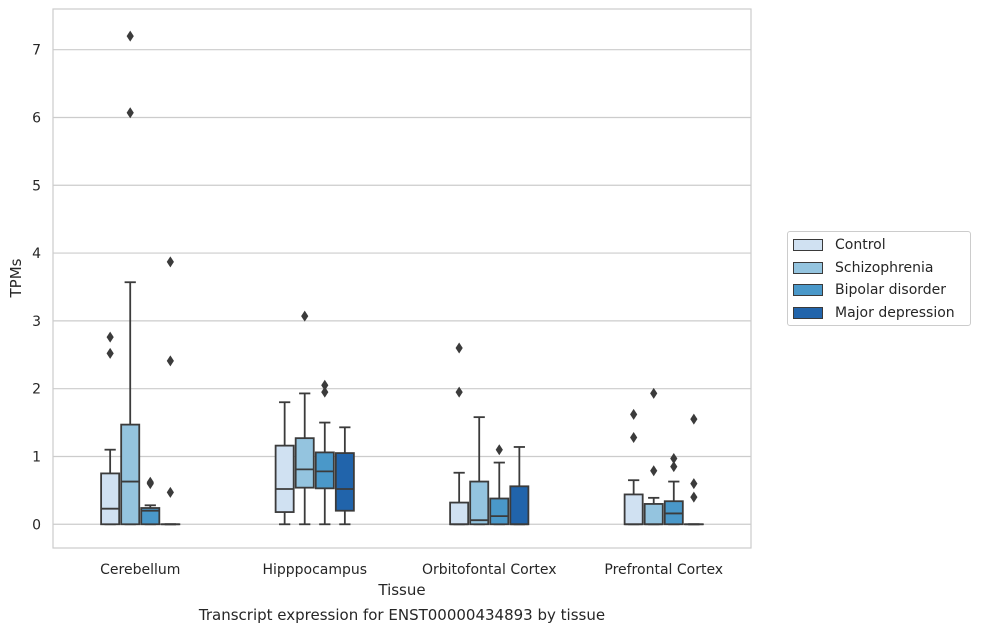 The height and width of the screenshot is (634, 983). Describe the element at coordinates (36, 186) in the screenshot. I see `y-tick-label: 5` at that location.